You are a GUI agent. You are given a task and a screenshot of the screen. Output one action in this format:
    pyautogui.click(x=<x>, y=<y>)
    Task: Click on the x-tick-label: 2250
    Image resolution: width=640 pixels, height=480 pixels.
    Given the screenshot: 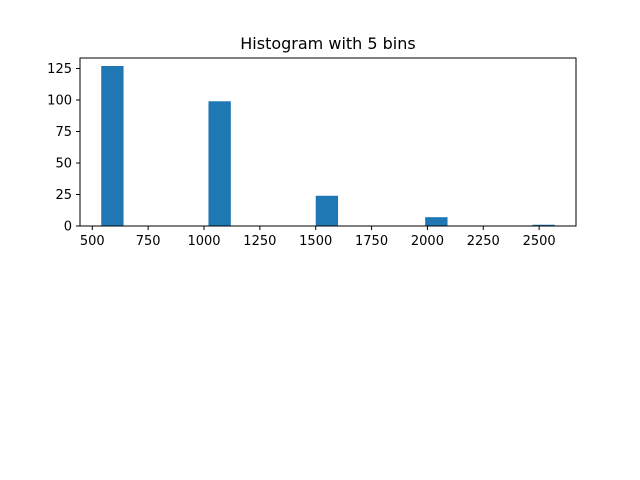 What is the action you would take?
    pyautogui.click(x=483, y=241)
    